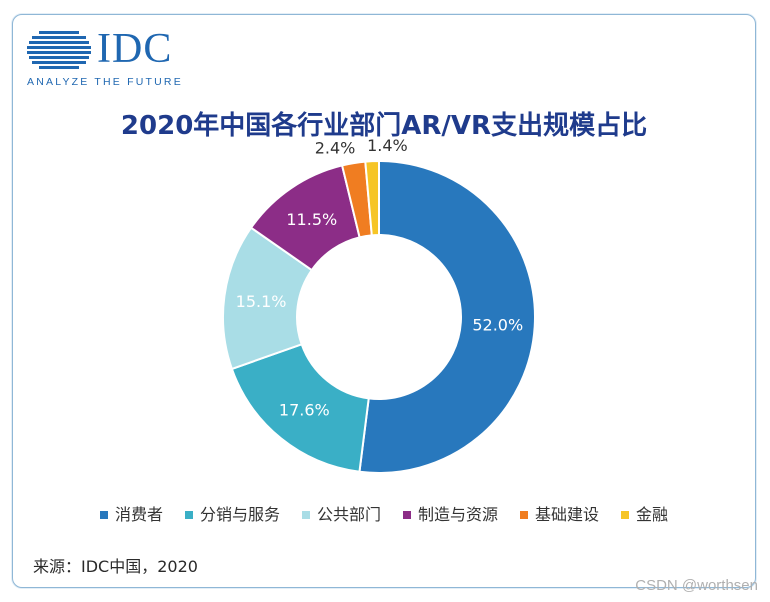 This screenshot has width=770, height=602. Describe the element at coordinates (387, 145) in the screenshot. I see `slice-label-5: 1.4%` at that location.